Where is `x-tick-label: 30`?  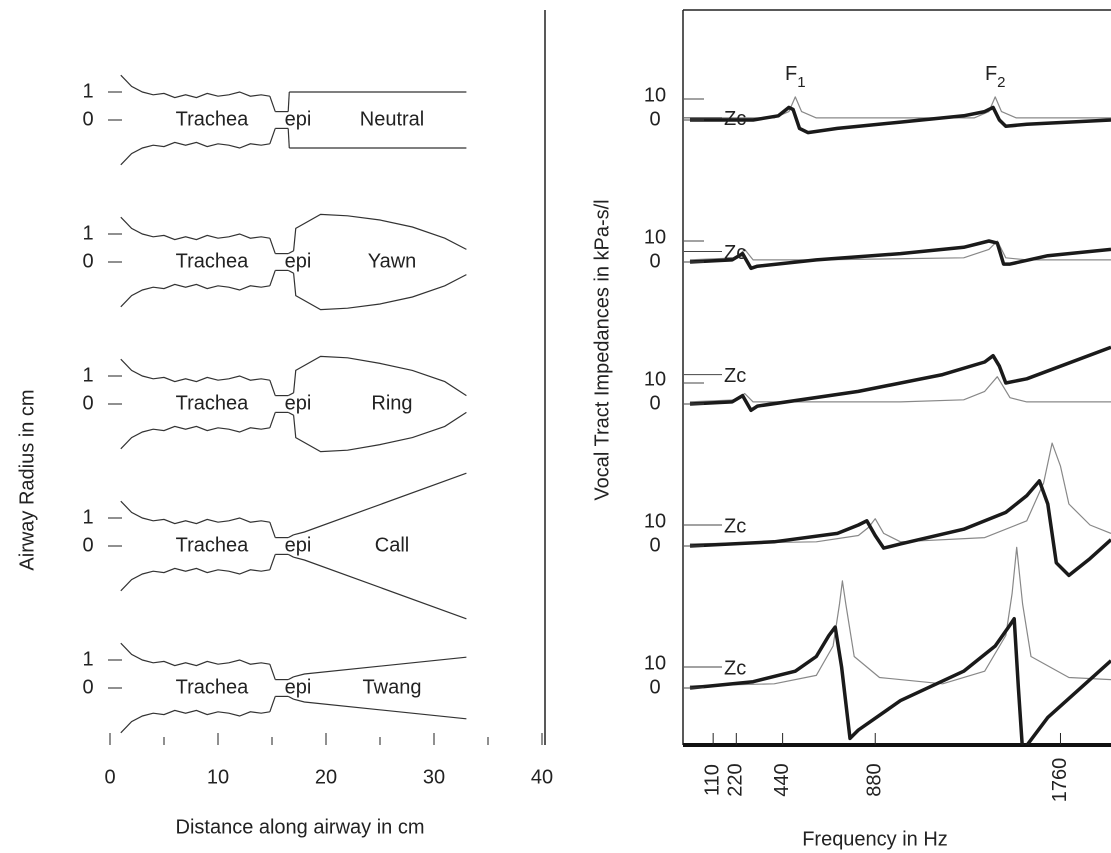 x-tick-label: 30 is located at coordinates (434, 777).